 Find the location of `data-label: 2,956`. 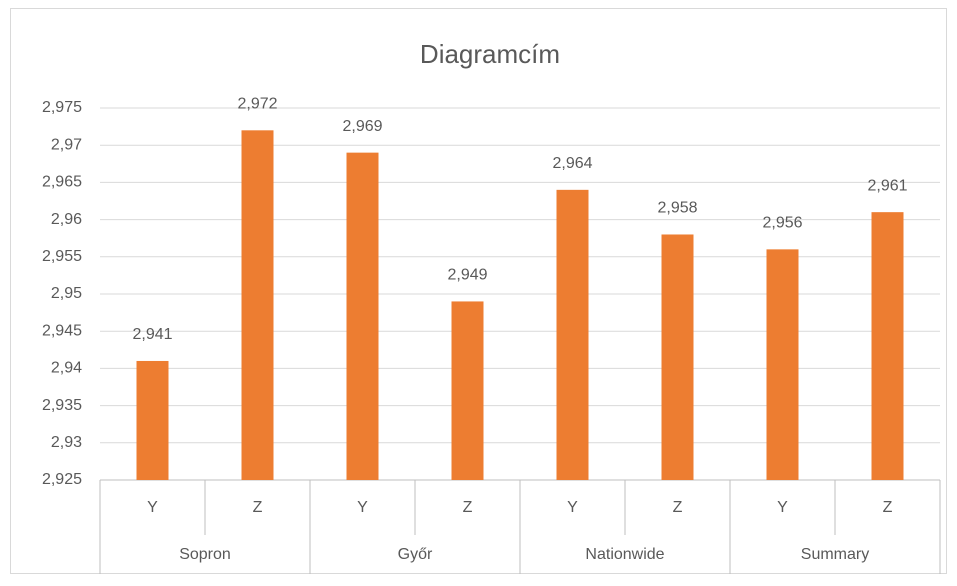

data-label: 2,956 is located at coordinates (782, 223).